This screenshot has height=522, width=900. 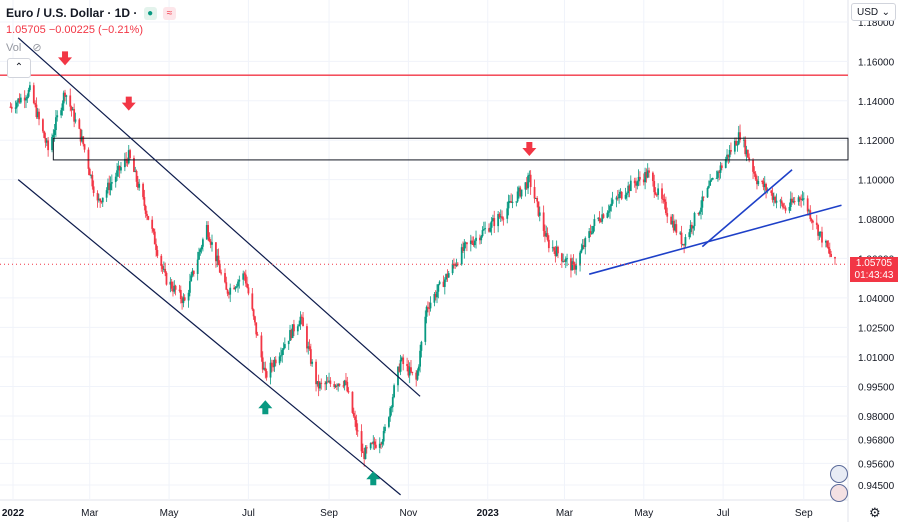 I want to click on currency-button: USD ⌄, so click(x=873, y=12).